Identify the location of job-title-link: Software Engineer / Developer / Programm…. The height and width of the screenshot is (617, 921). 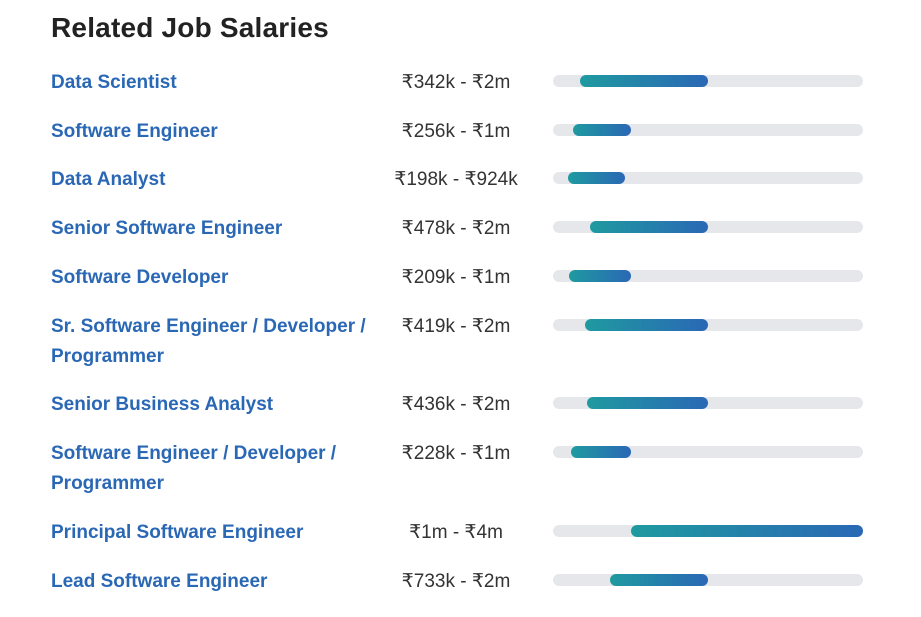
(194, 468).